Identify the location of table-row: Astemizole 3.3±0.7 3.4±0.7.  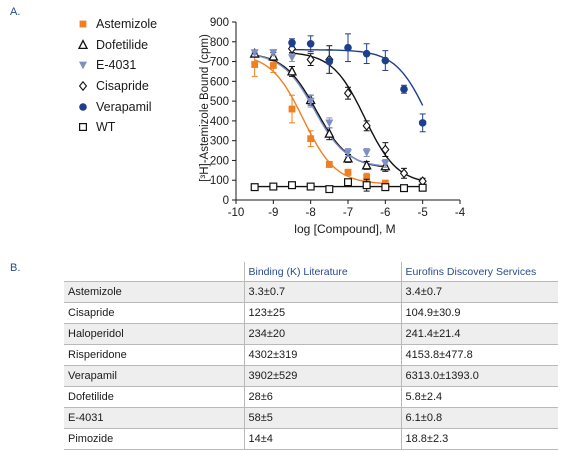
(311, 292).